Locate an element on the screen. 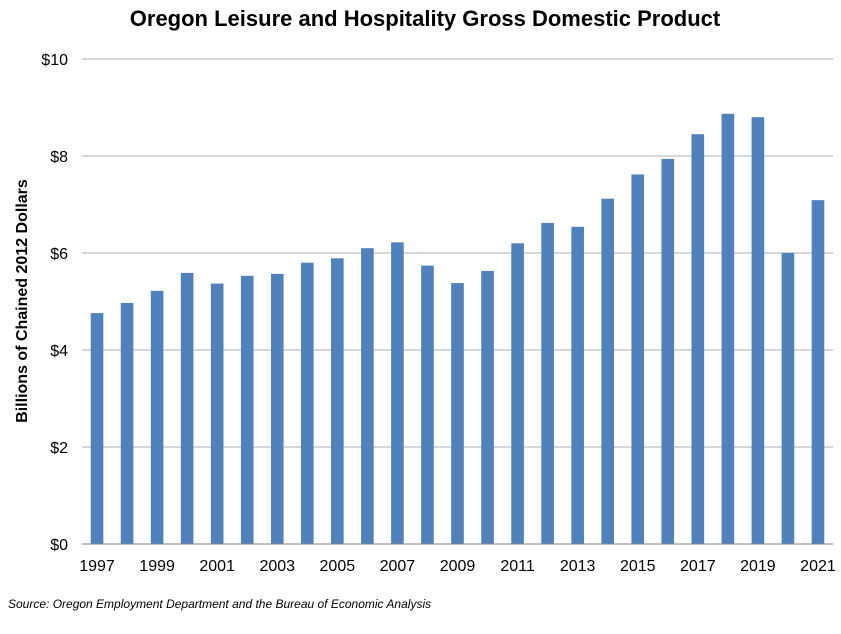  bar-2009 is located at coordinates (457, 413).